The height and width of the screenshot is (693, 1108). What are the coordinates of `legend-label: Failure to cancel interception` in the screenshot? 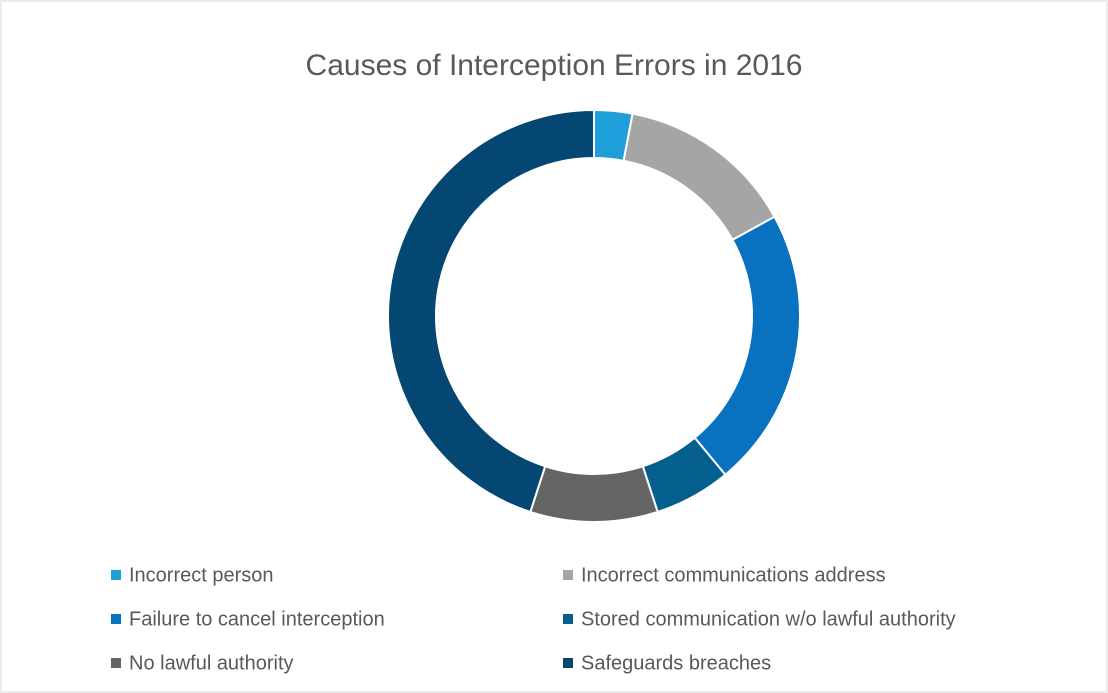 It's located at (257, 619).